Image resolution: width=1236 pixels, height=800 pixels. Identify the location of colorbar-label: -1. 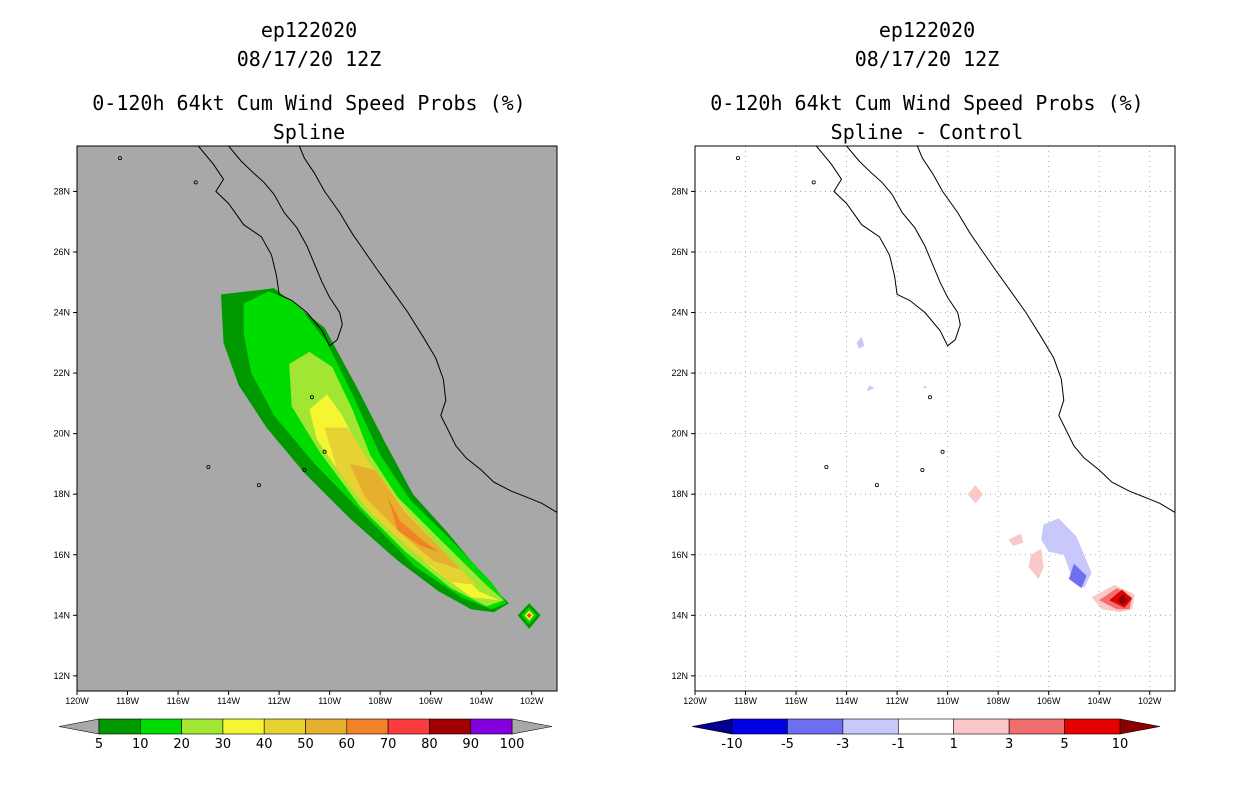
(898, 744).